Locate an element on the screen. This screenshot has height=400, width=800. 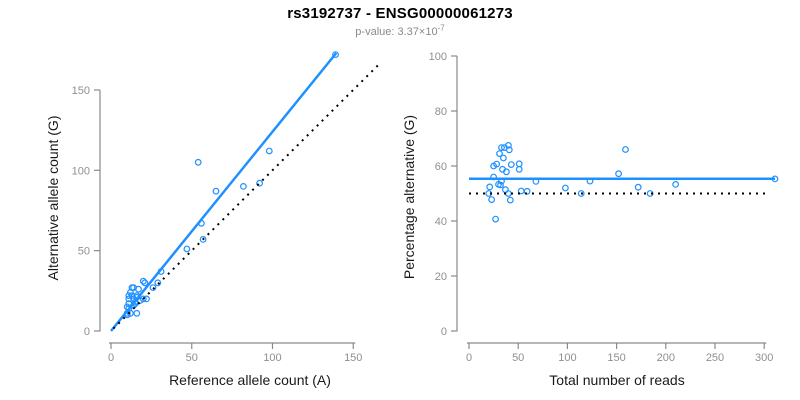
left-y-axis-title: Alternative allele count (G) is located at coordinates (53, 198).